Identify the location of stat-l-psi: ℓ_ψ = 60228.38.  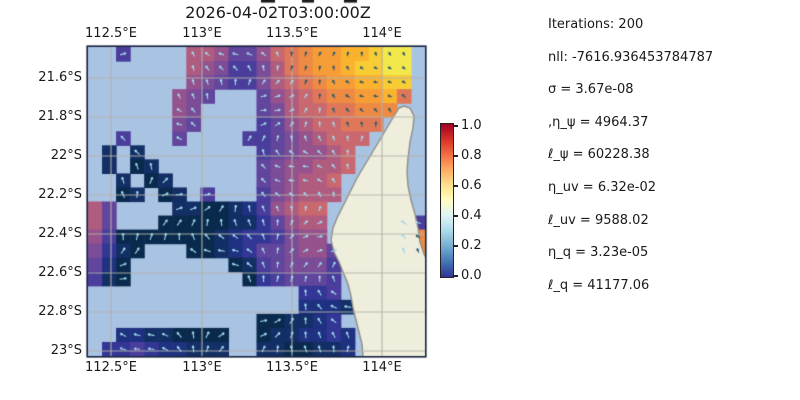
(599, 154).